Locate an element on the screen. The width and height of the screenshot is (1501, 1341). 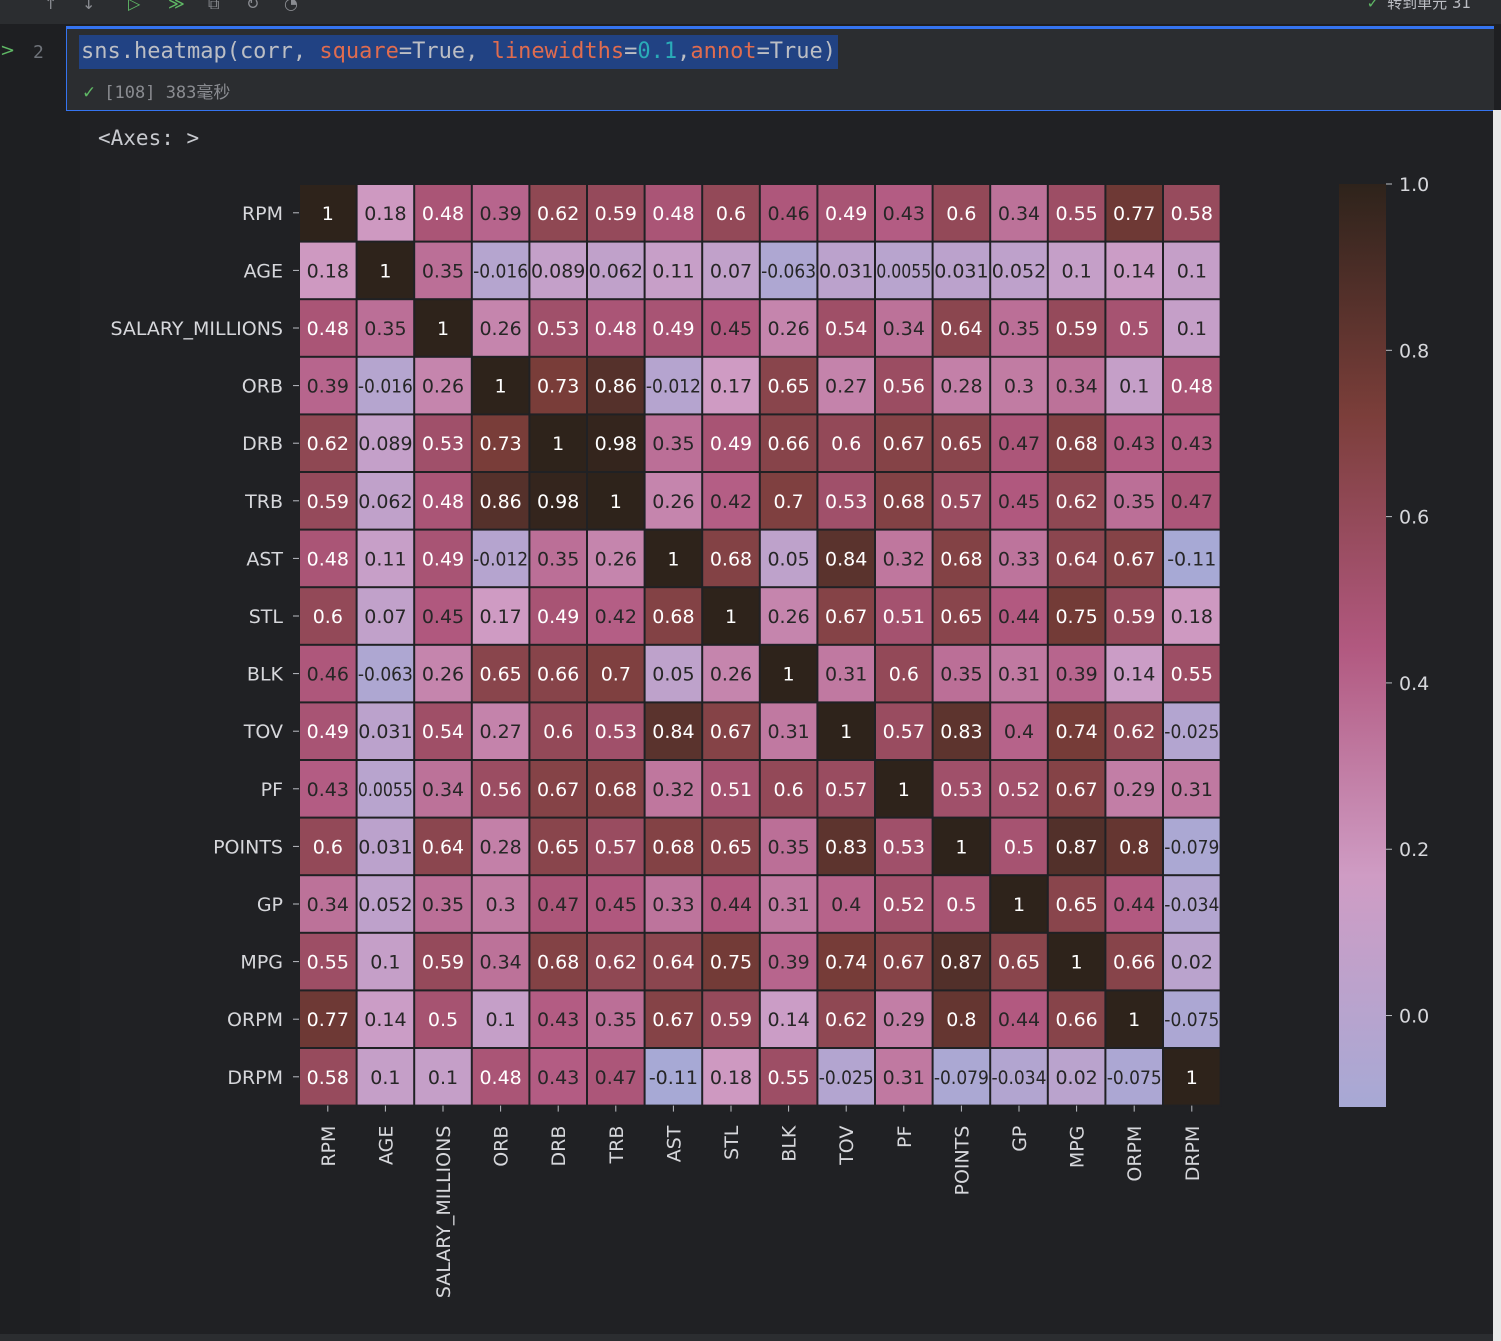
heatmap-cell-rpm-salary_millions is located at coordinates (443, 213).